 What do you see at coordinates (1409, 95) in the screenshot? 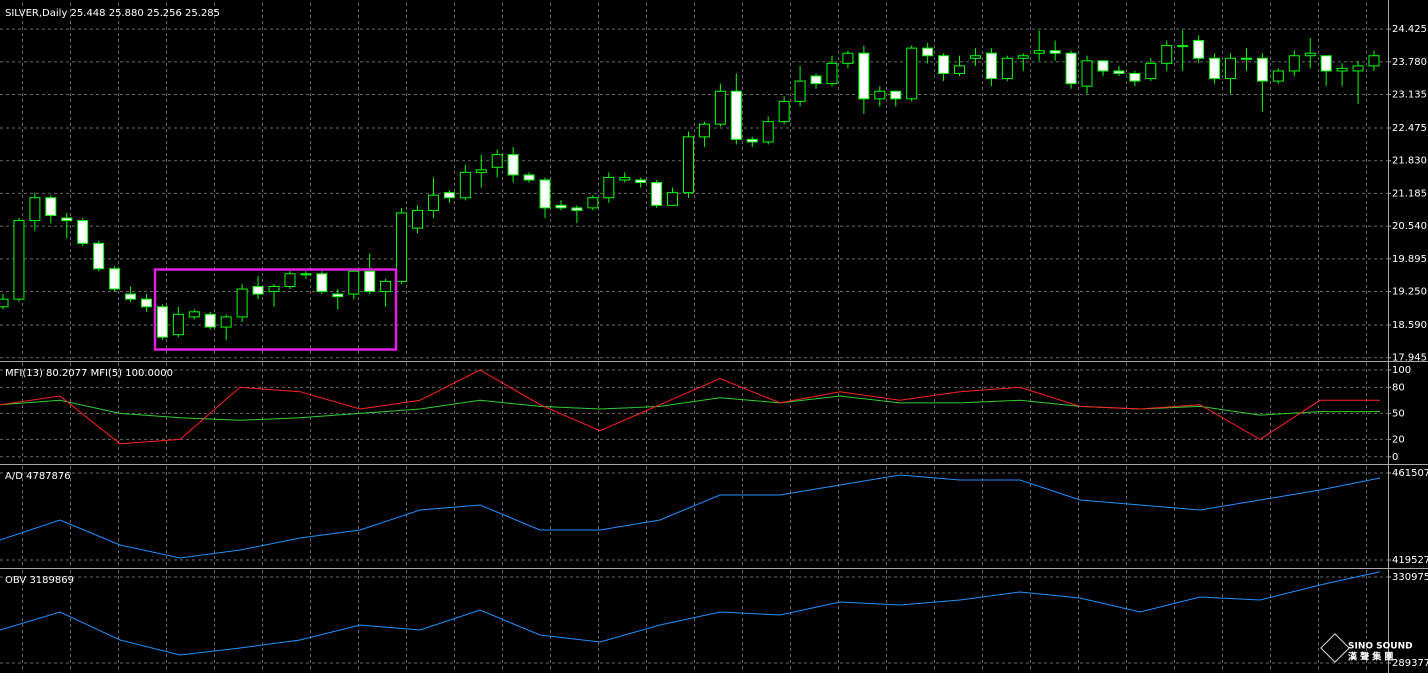
I see `y-tick-label: 23.135` at bounding box center [1409, 95].